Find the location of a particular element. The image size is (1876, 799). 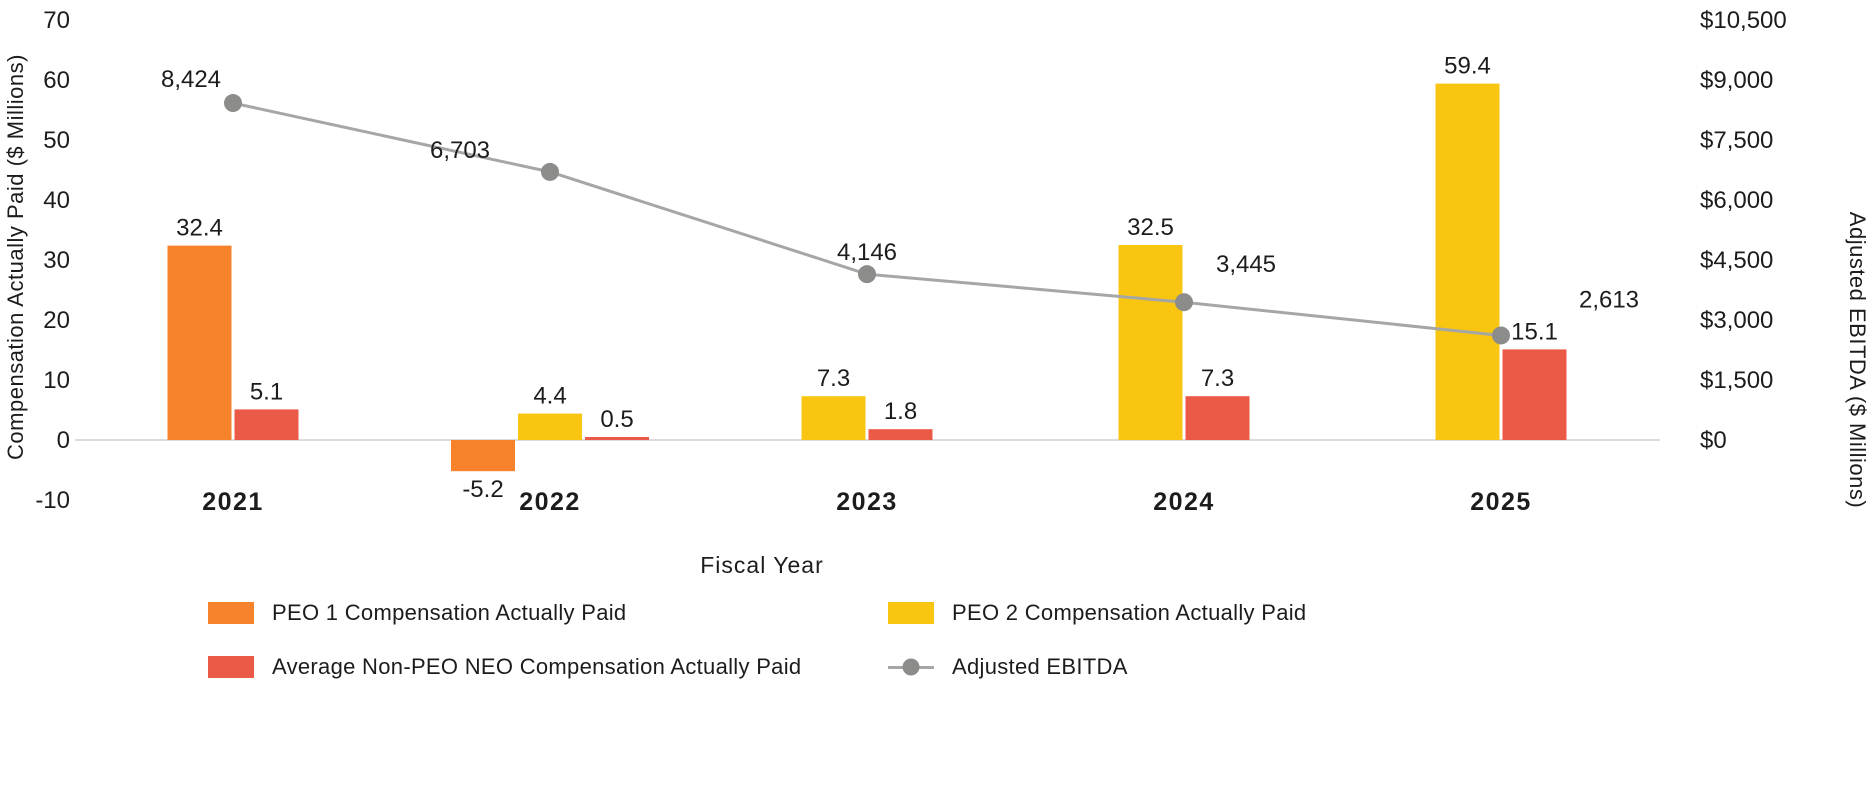

left-axis-tick: 30 is located at coordinates (56, 260).